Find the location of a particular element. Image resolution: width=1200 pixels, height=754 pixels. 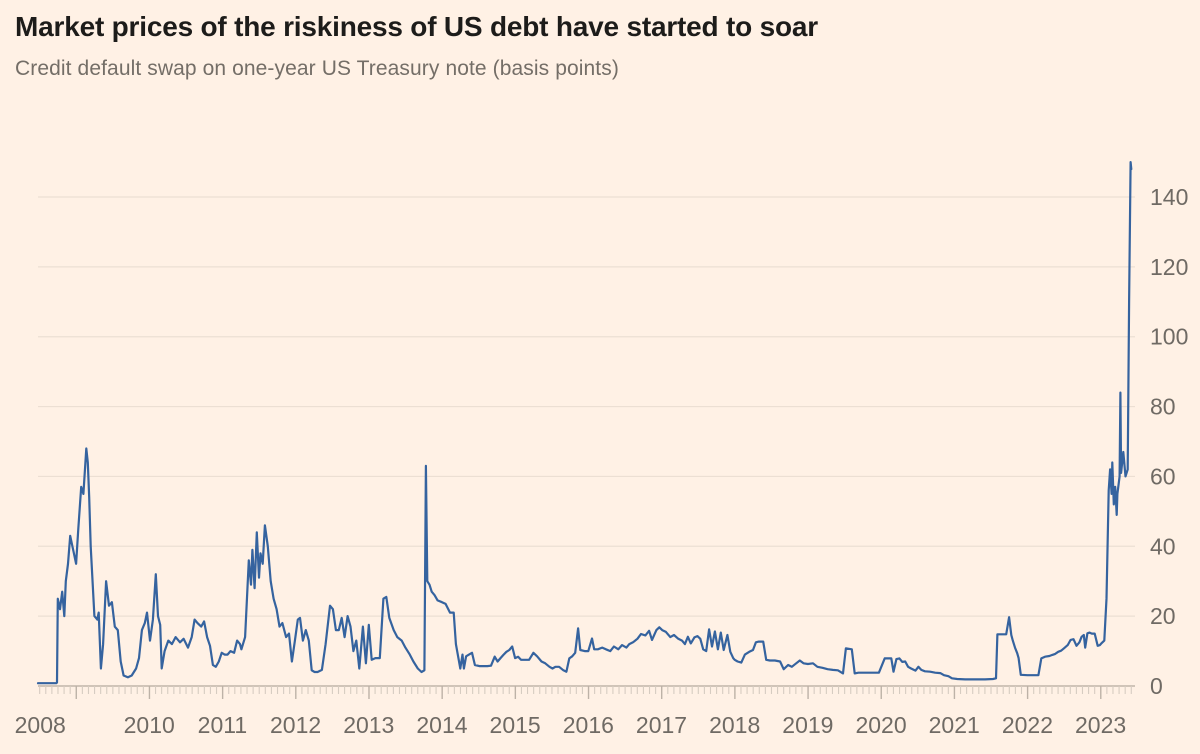

svg-text: 2019 is located at coordinates (807, 725).